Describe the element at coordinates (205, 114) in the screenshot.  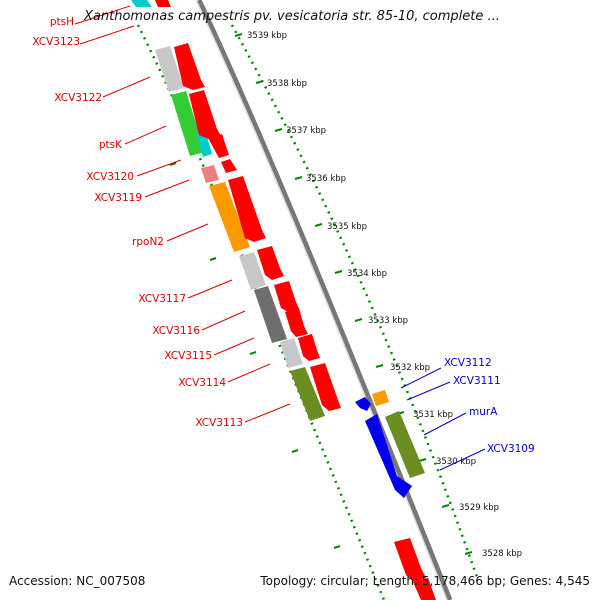
I see `gene-arrow-xcv3122b` at that location.